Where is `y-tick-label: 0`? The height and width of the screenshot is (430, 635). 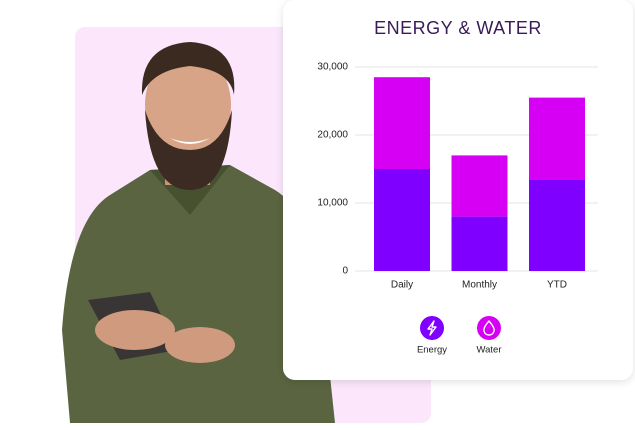 y-tick-label: 0 is located at coordinates (345, 271).